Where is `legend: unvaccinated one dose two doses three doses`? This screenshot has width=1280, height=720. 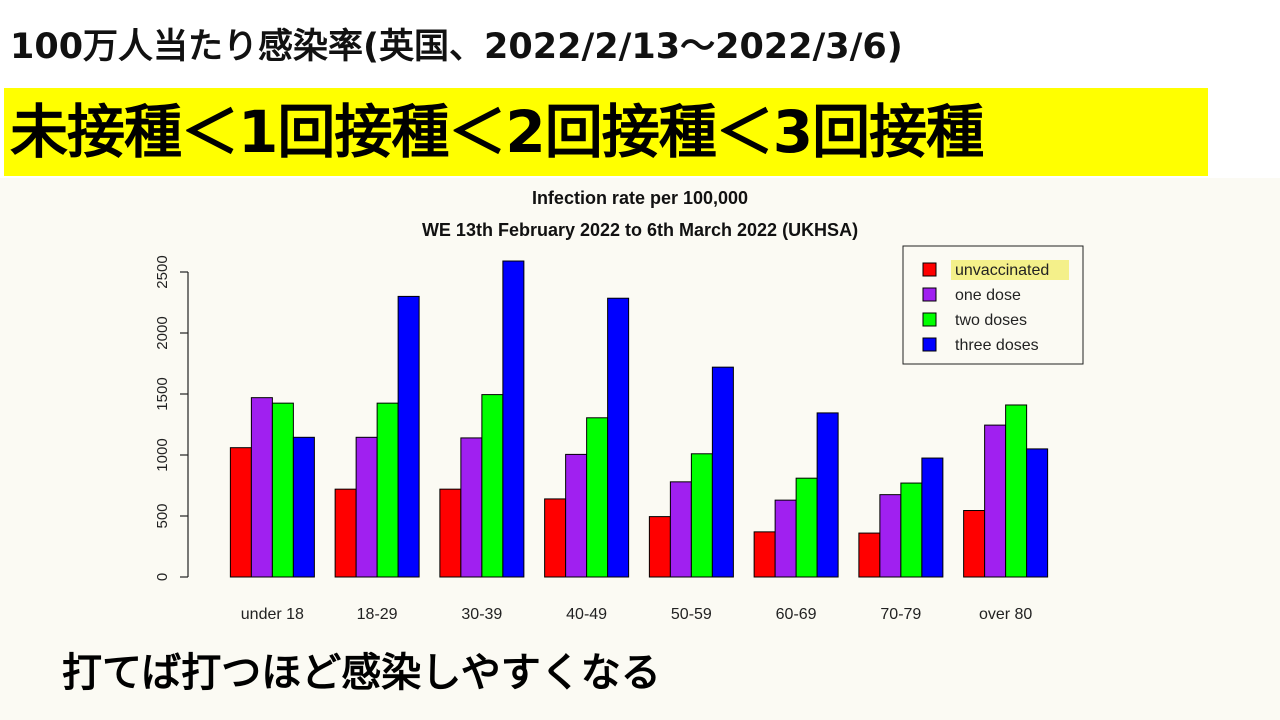
legend: unvaccinated one dose two doses three doses is located at coordinates (993, 305).